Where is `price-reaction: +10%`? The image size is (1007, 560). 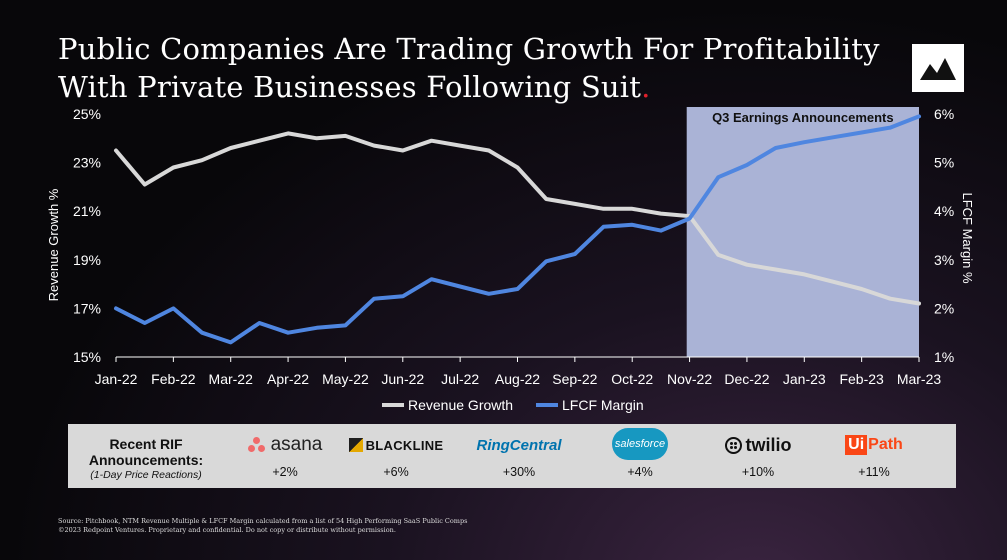
price-reaction: +10% is located at coordinates (758, 472).